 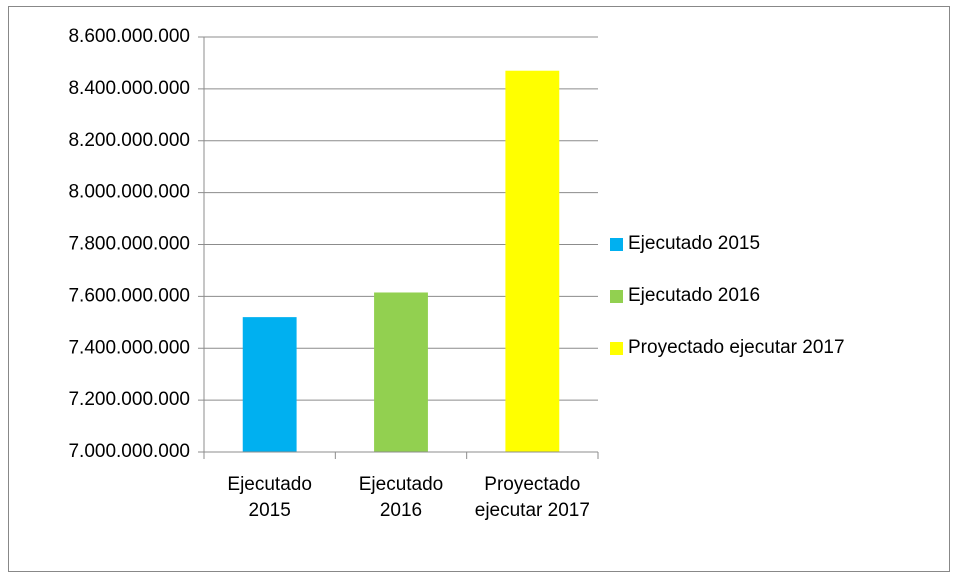 What do you see at coordinates (129, 244) in the screenshot?
I see `y-tick-label: 7.800.000.000` at bounding box center [129, 244].